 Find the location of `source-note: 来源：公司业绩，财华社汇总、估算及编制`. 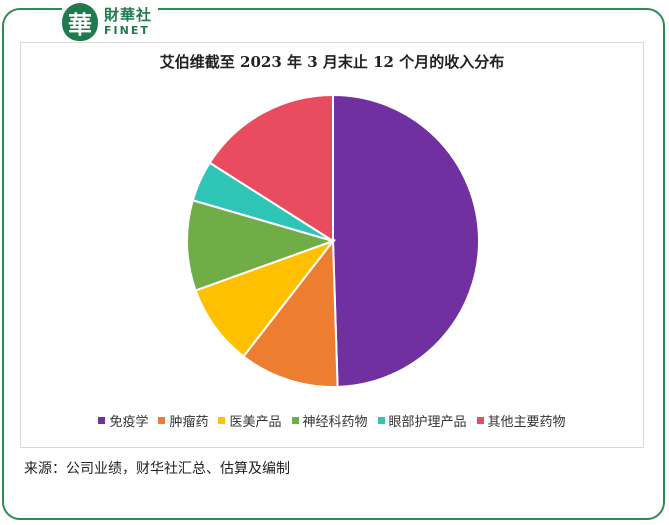

source-note: 来源：公司业绩，财华社汇总、估算及编制 is located at coordinates (157, 469).